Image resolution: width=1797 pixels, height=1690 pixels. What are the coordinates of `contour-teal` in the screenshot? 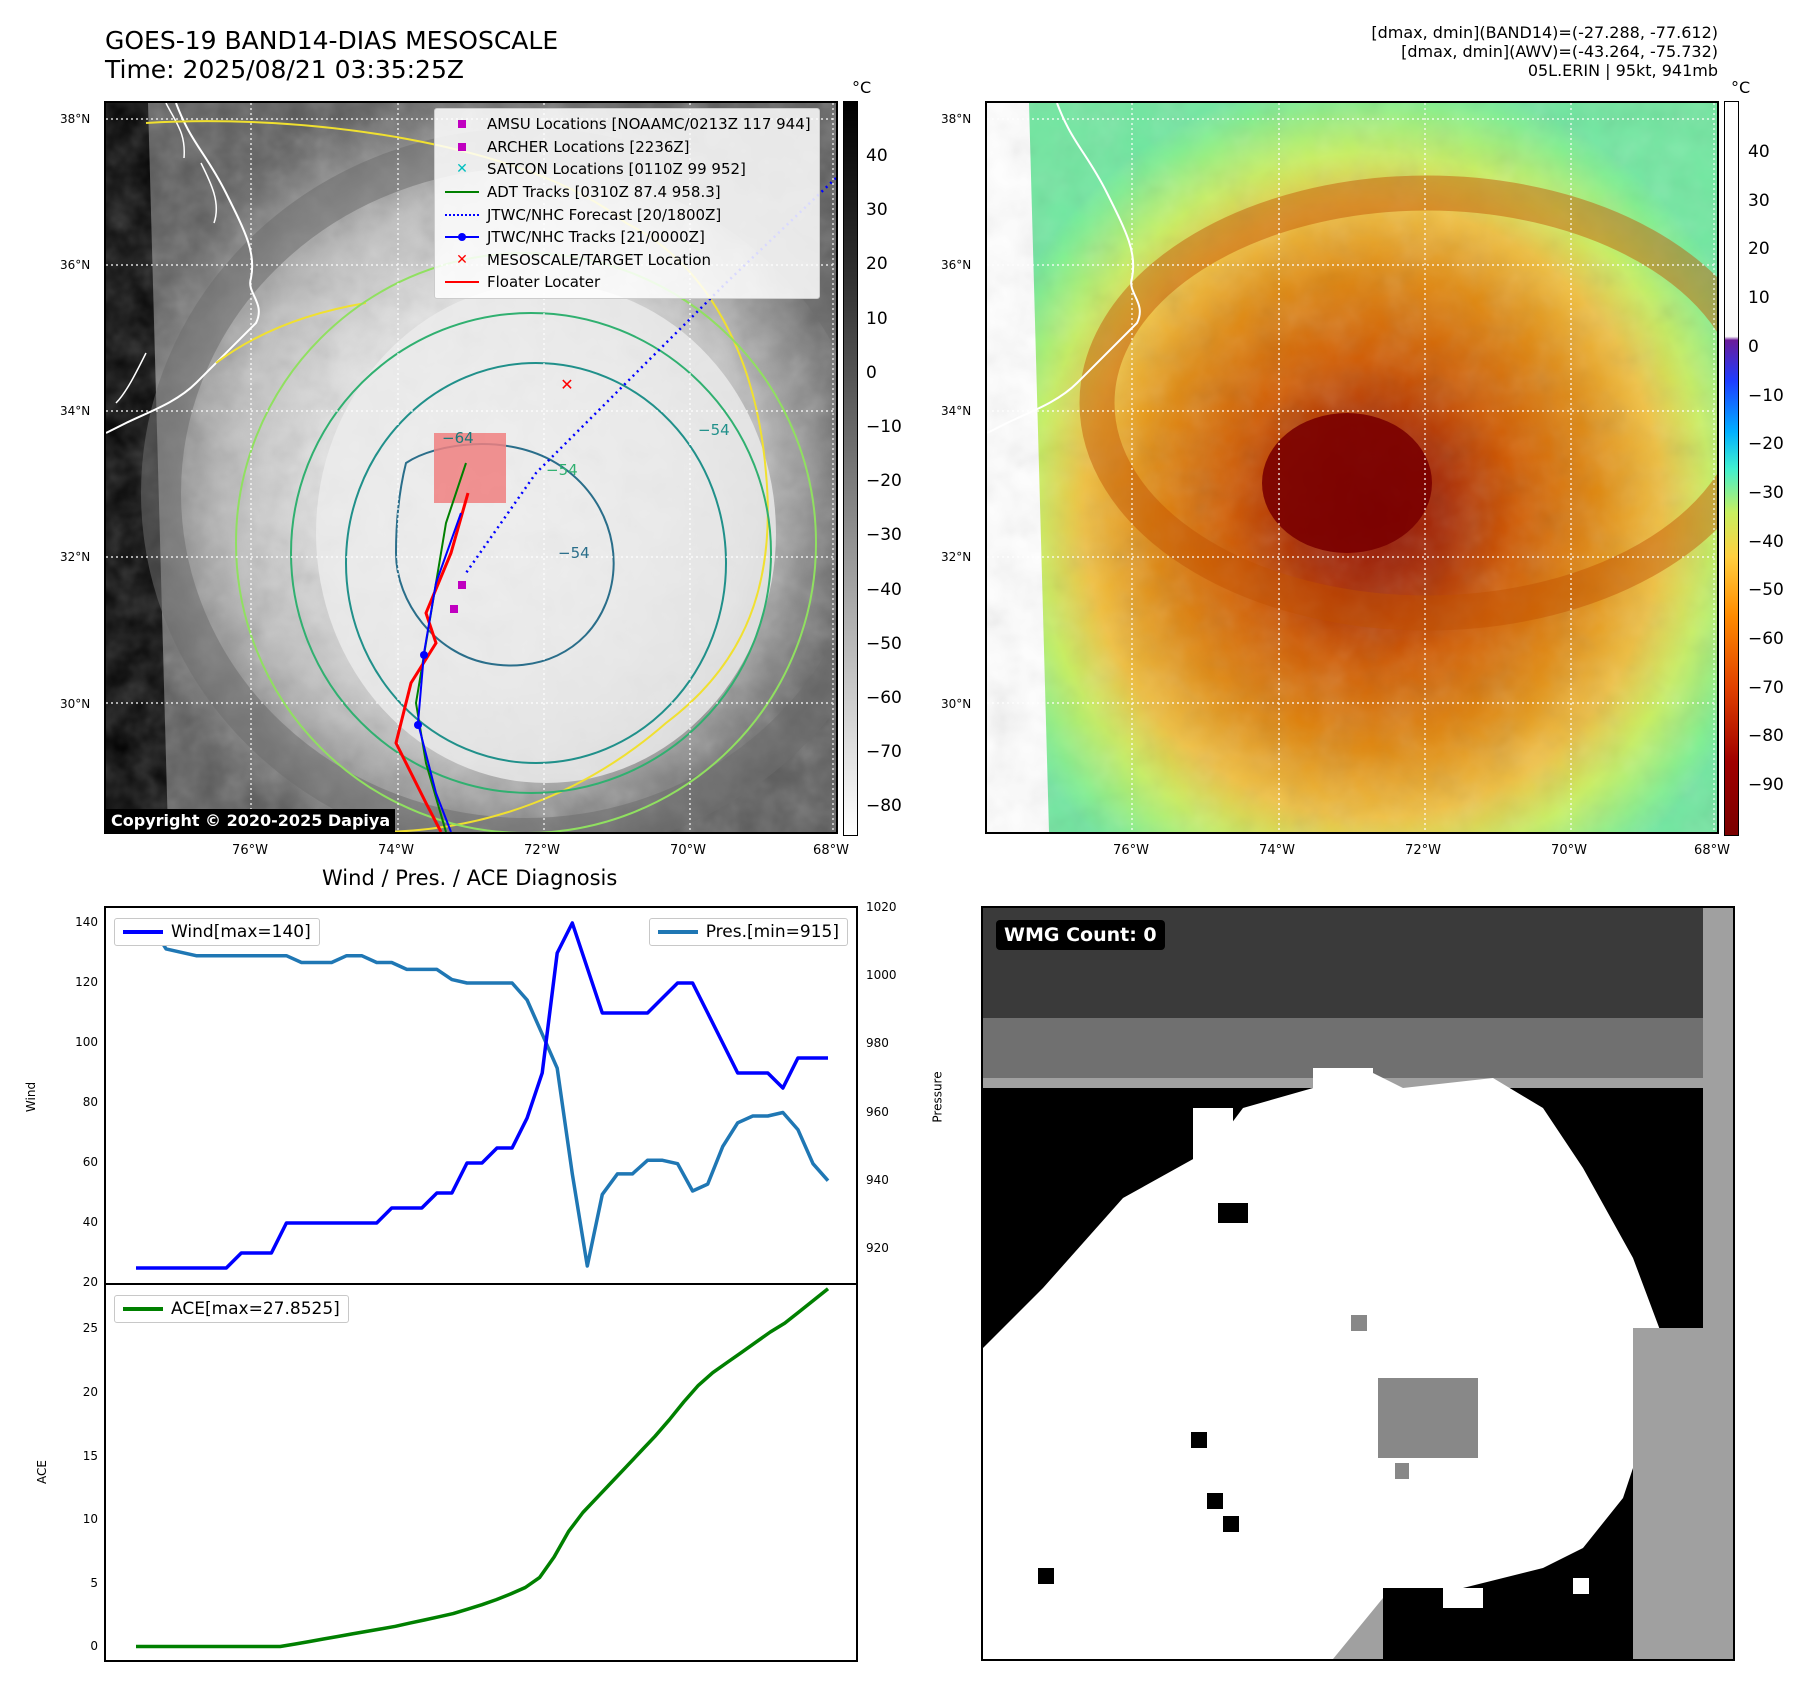 It's located at (536, 563).